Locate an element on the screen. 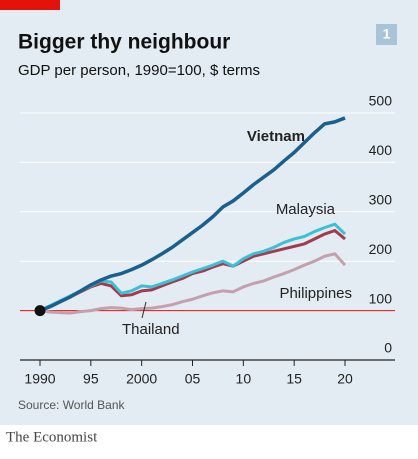  x-tick-label: 2000 is located at coordinates (141, 379).